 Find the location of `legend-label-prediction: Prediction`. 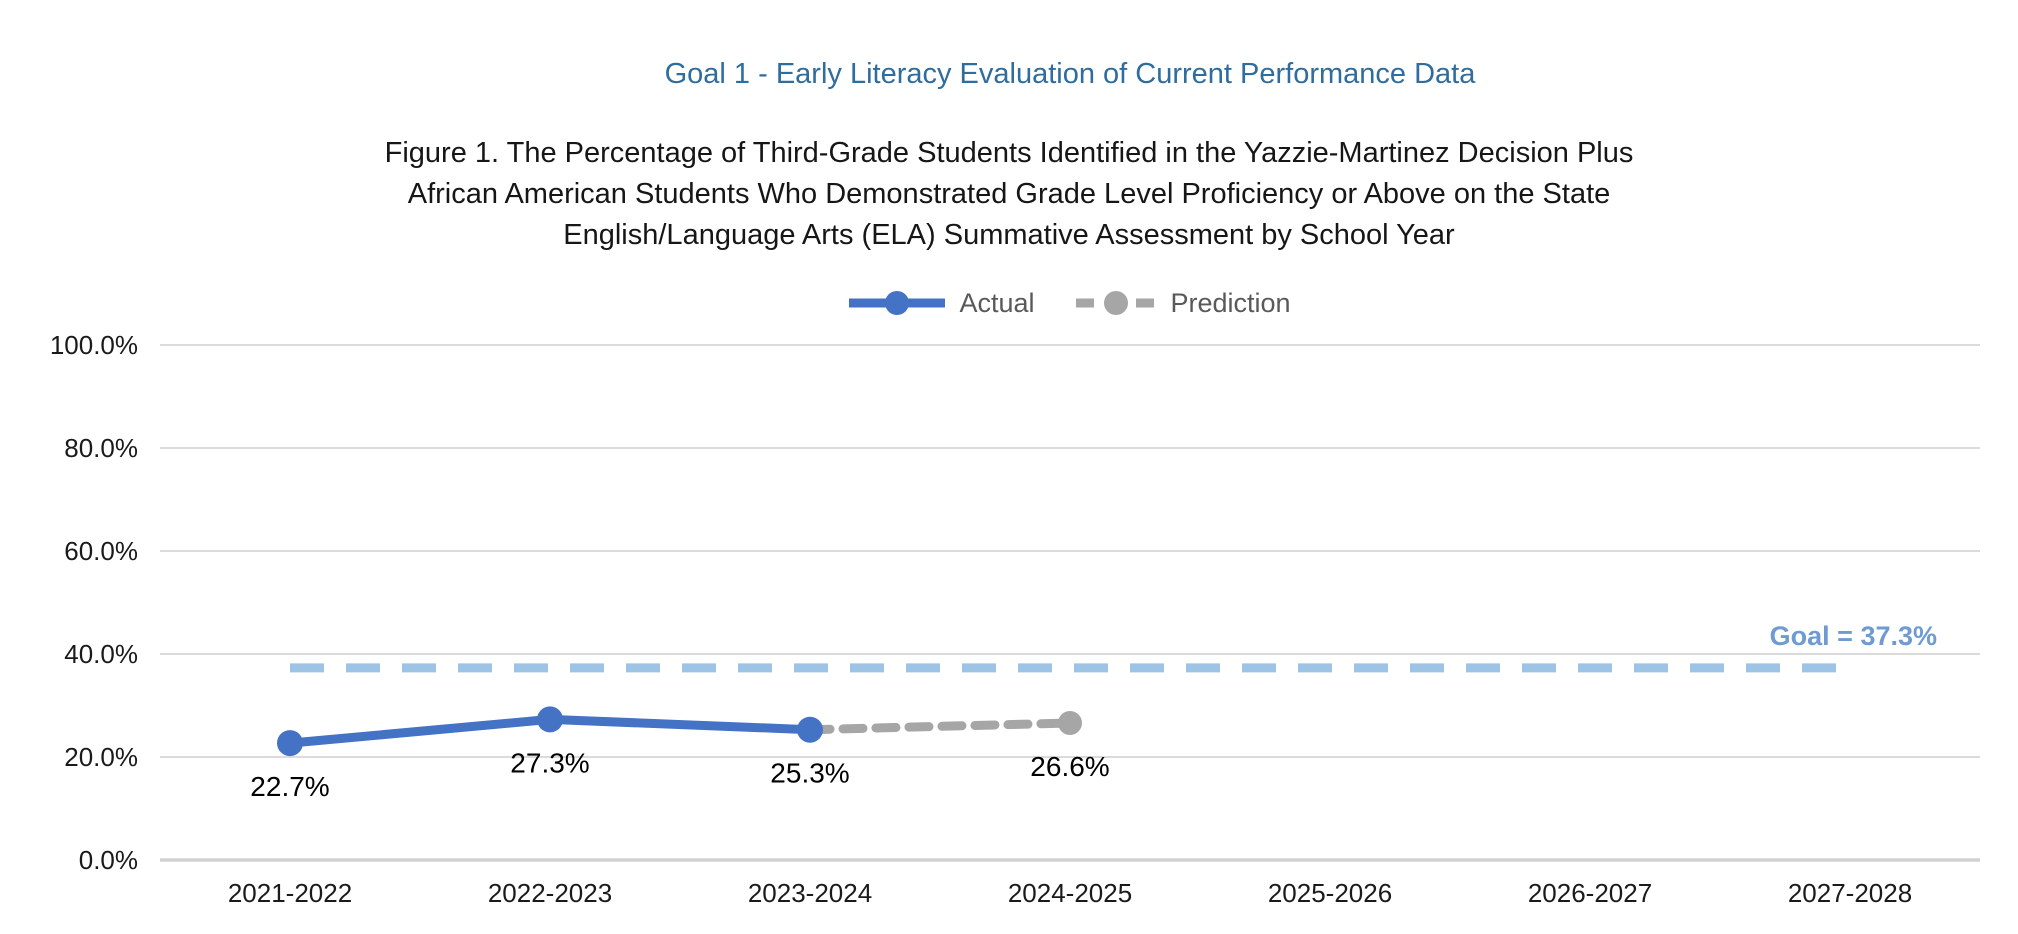

legend-label-prediction: Prediction is located at coordinates (1230, 302).